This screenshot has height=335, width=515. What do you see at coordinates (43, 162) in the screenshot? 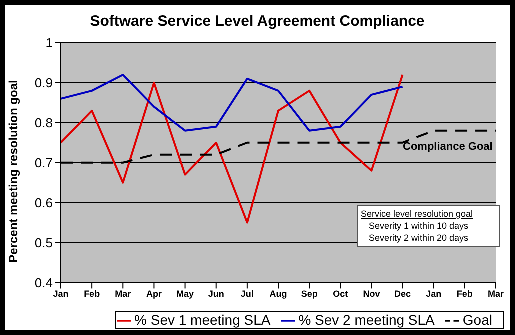
I see `y-tick-label: 0.7` at bounding box center [43, 162].